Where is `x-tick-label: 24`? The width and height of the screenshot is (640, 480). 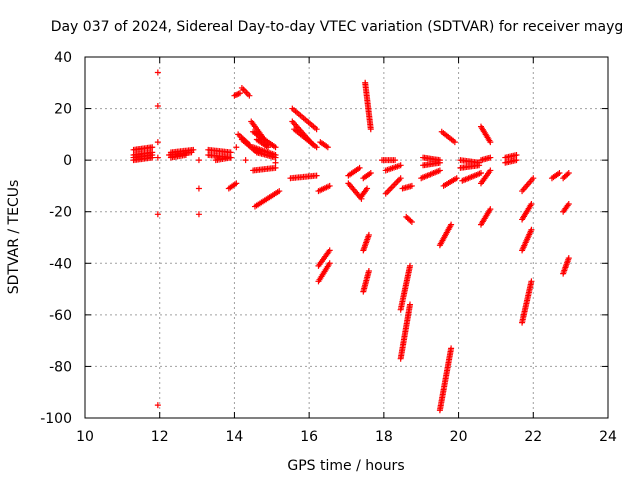 x-tick-label: 24 is located at coordinates (608, 437).